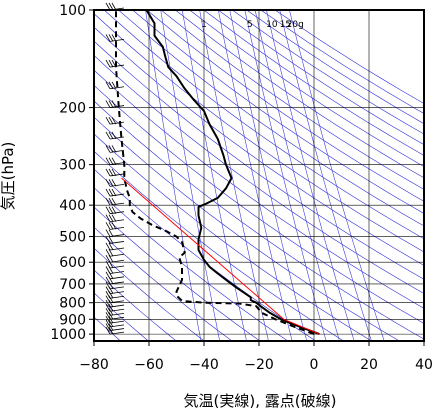 This screenshot has width=435, height=412. Describe the element at coordinates (72, 238) in the screenshot. I see `y-tick-label: 500` at that location.